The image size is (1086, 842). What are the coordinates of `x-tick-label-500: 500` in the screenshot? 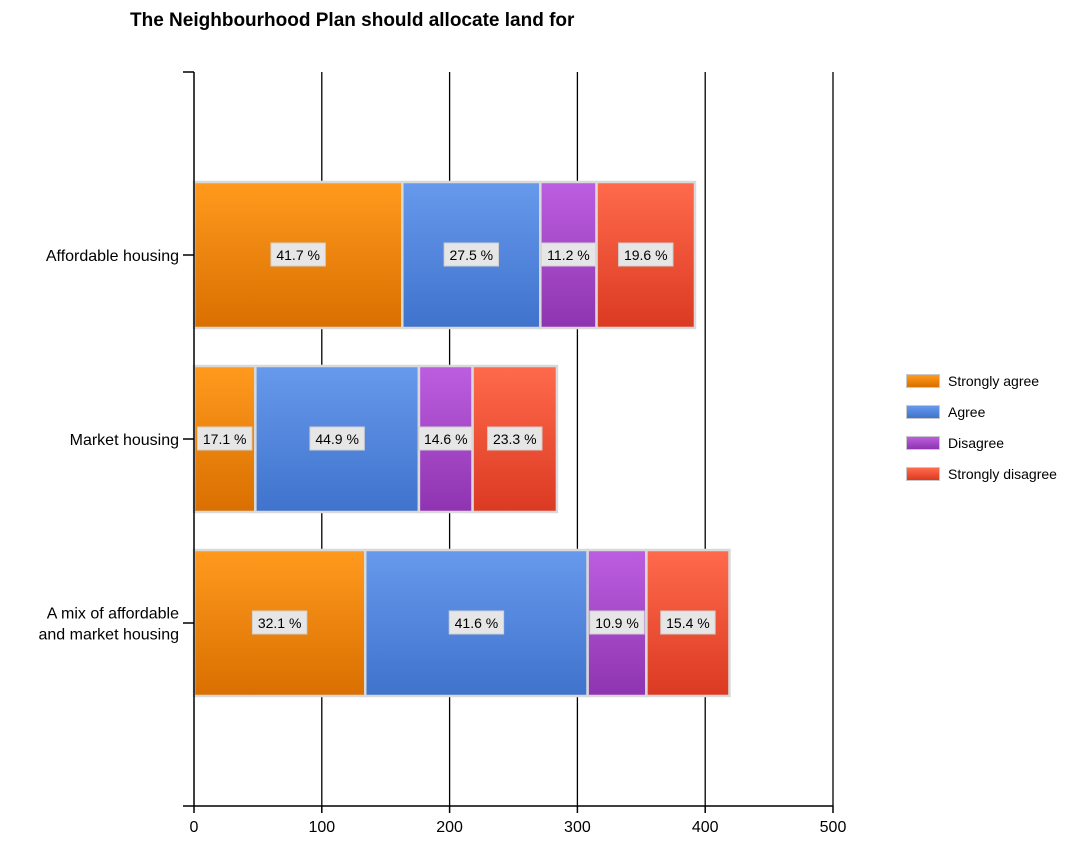 It's located at (833, 827).